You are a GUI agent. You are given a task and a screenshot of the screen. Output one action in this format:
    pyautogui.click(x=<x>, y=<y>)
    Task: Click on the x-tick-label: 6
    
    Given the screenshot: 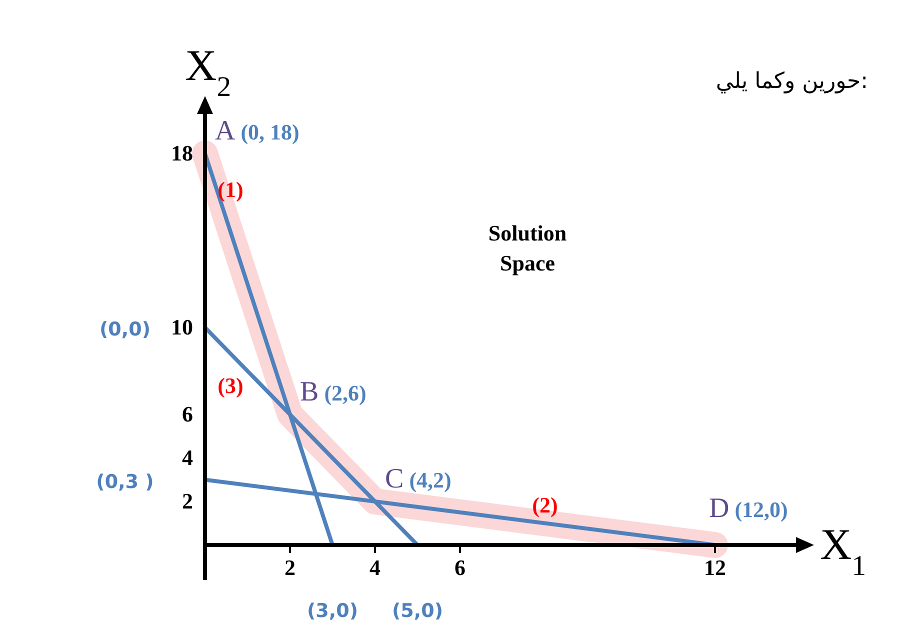 What is the action you would take?
    pyautogui.click(x=460, y=567)
    